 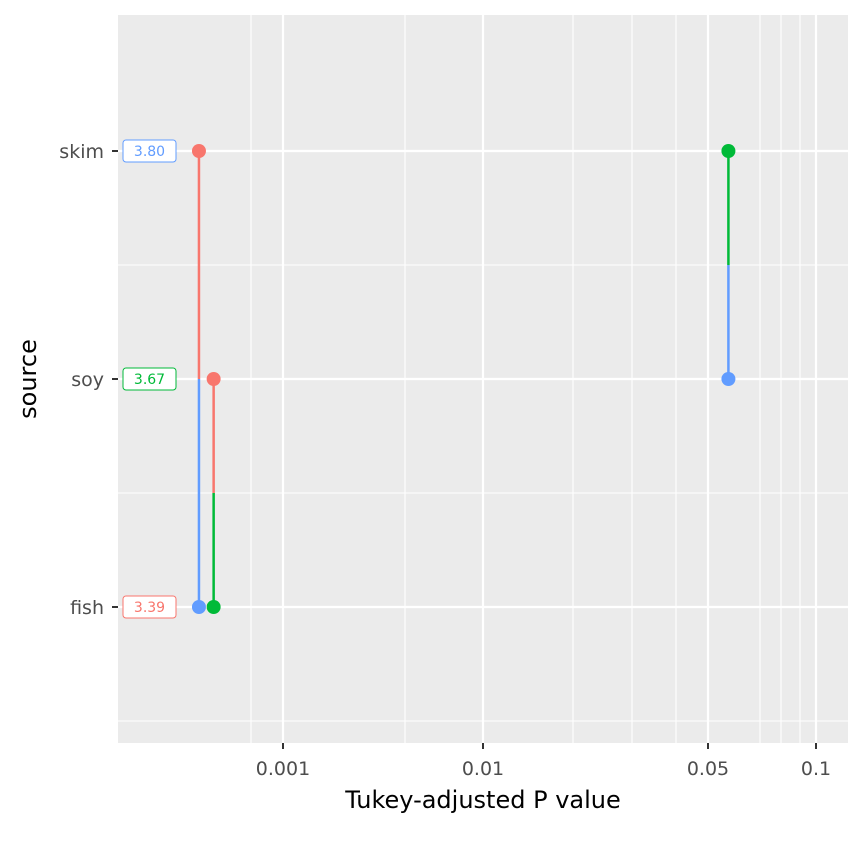 I want to click on estimate-label: 3.39, so click(x=149, y=607).